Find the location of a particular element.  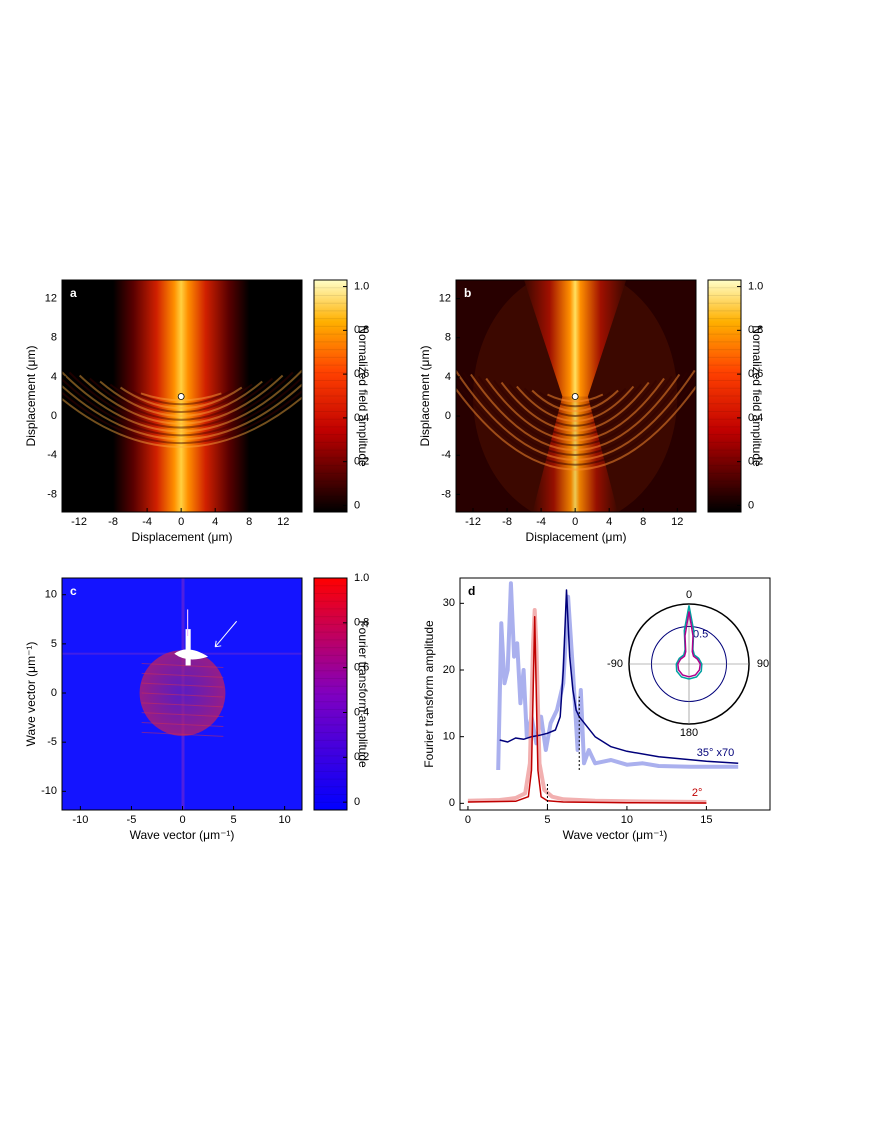

heatmap-image is located at coordinates (182, 694).